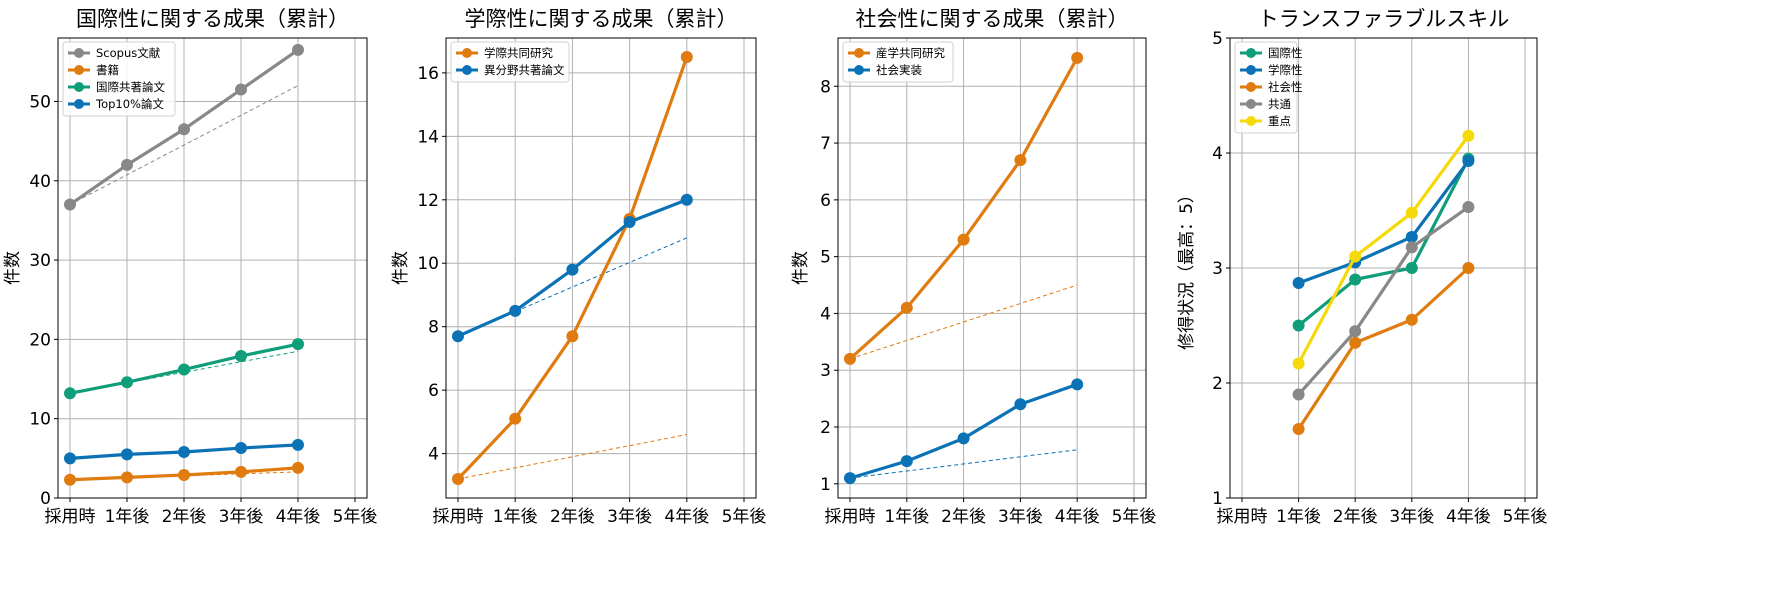 The width and height of the screenshot is (1784, 598). What do you see at coordinates (1242, 517) in the screenshot?
I see `x-tick-label: 採用時` at bounding box center [1242, 517].